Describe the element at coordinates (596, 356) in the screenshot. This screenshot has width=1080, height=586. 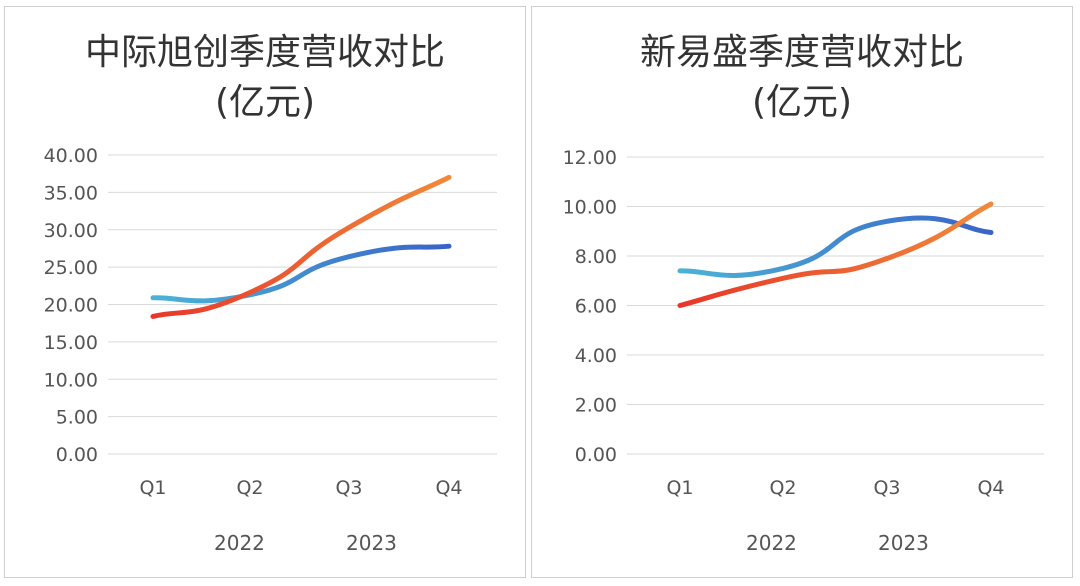
I see `y-tick-label: 4.00` at that location.